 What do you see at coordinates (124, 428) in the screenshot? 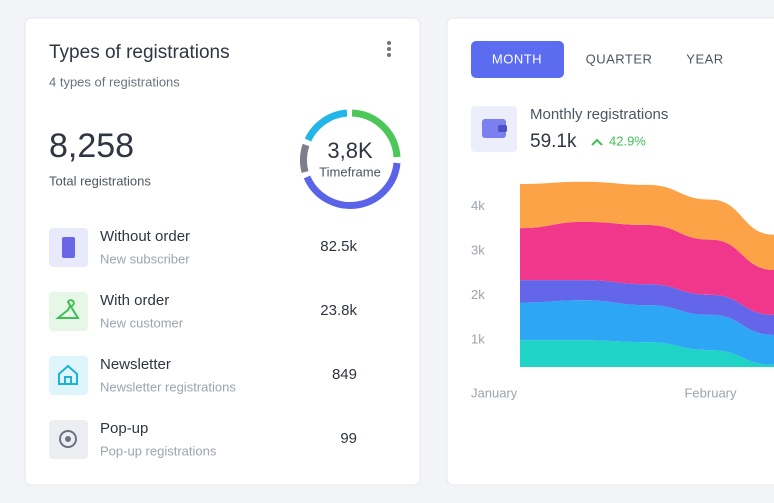
I see `item-title: Pop-up` at bounding box center [124, 428].